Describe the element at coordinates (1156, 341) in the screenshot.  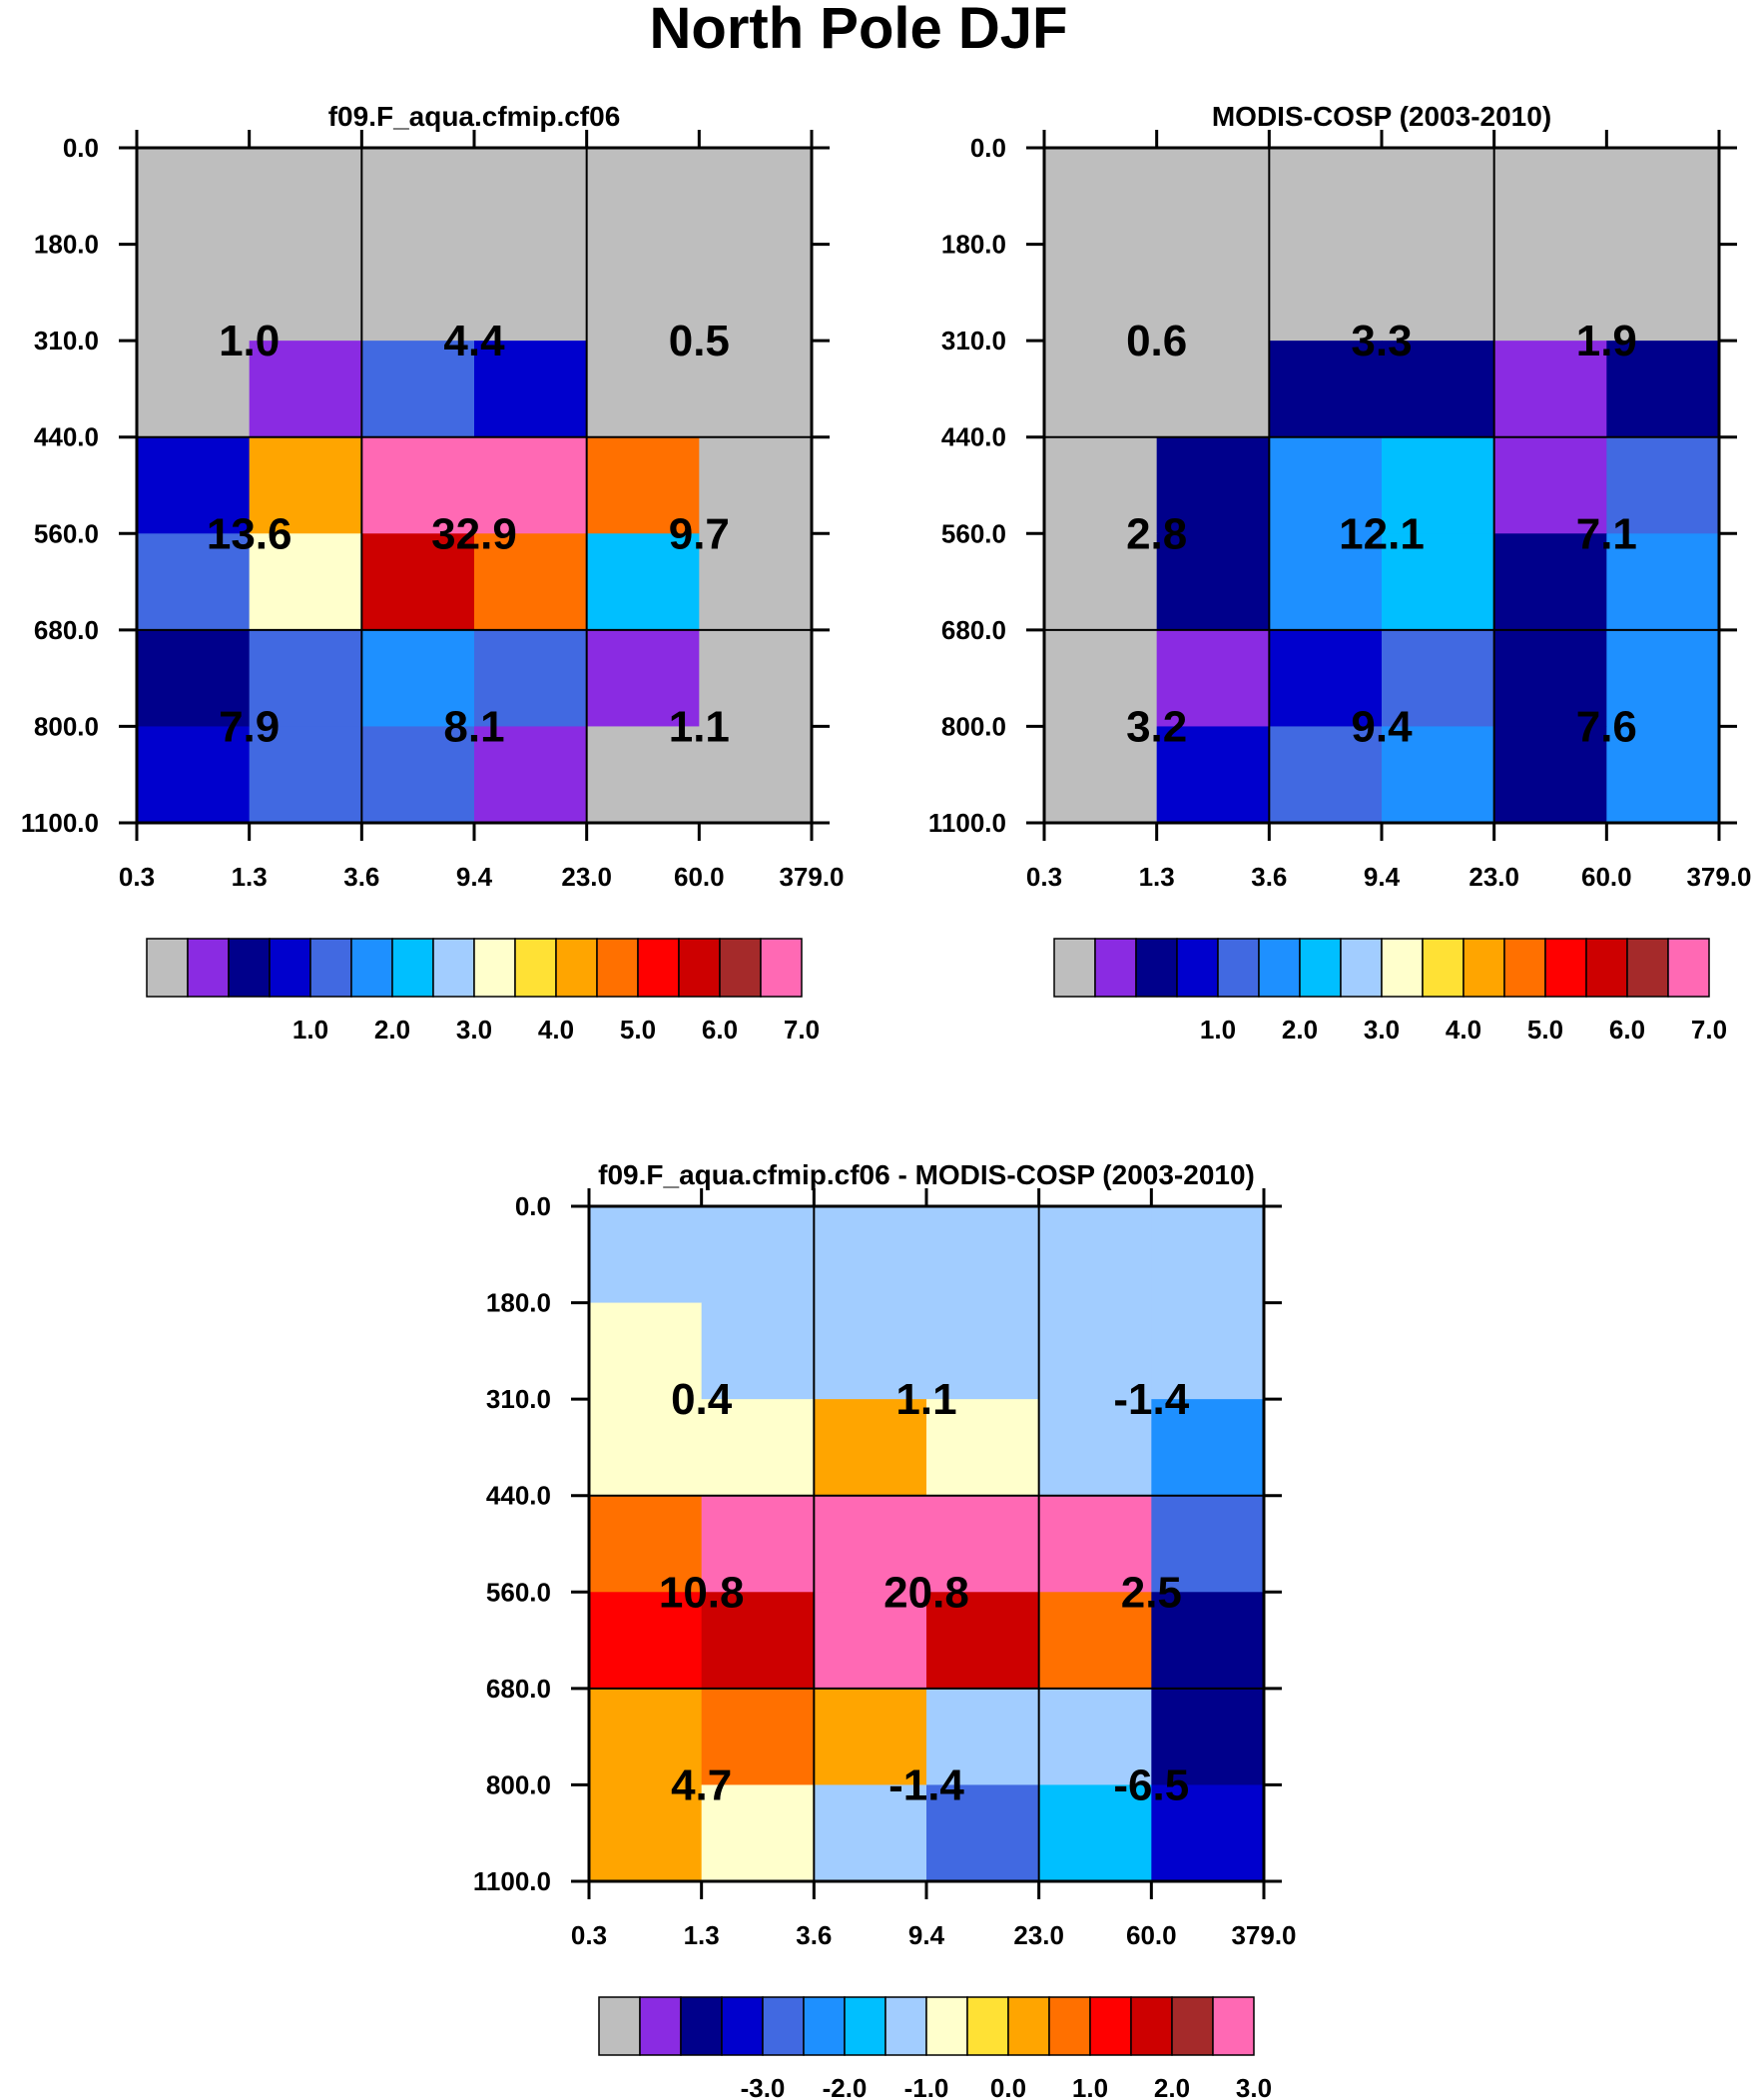
I see `cell-group-label: 0.6` at that location.